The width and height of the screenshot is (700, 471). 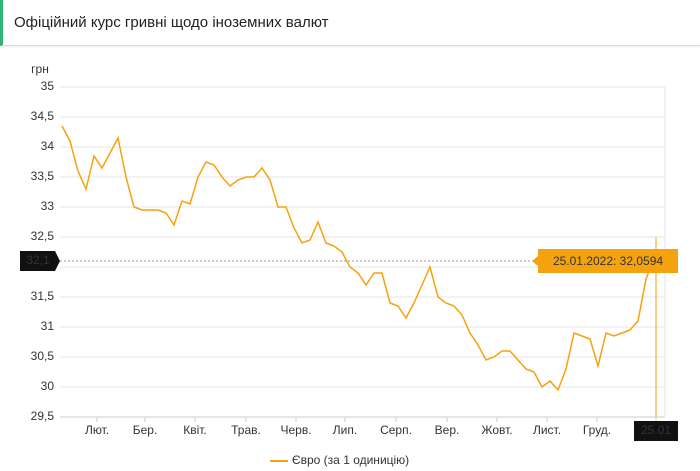 I want to click on crosshair-label-box, so click(x=40, y=261).